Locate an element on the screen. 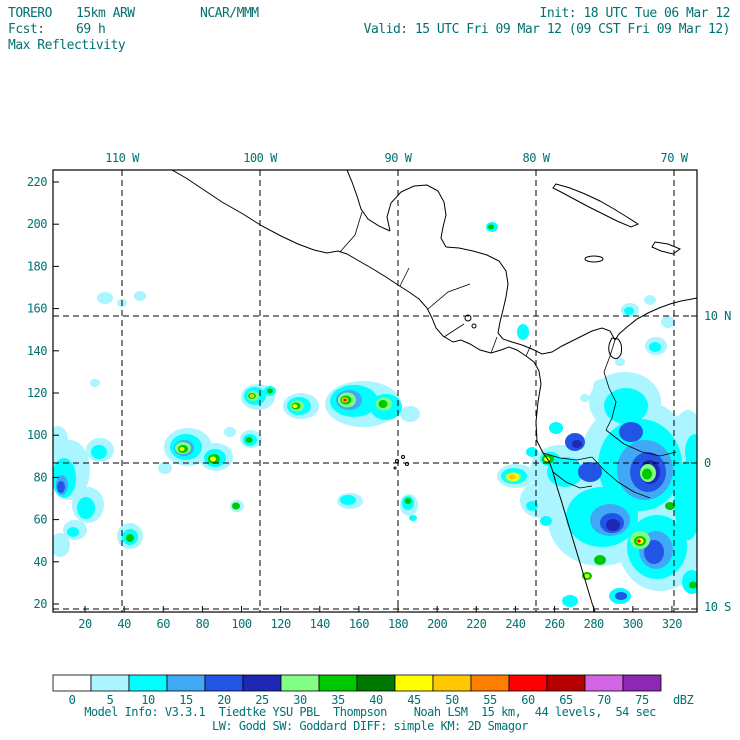  svg-text: 25 is located at coordinates (262, 700).